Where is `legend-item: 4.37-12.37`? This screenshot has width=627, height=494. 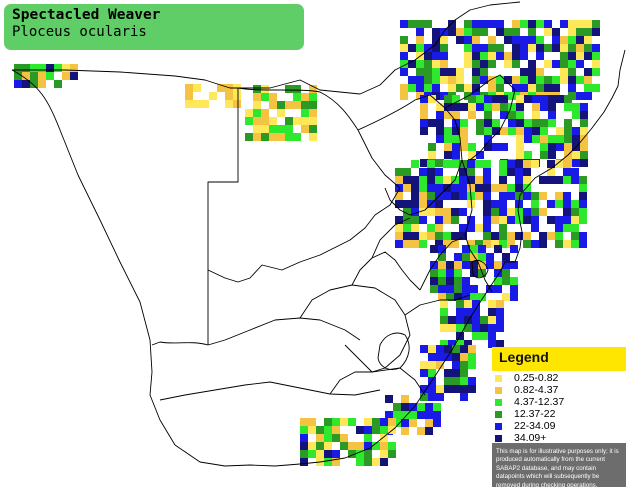 legend-item: 4.37-12.37 is located at coordinates (559, 402).